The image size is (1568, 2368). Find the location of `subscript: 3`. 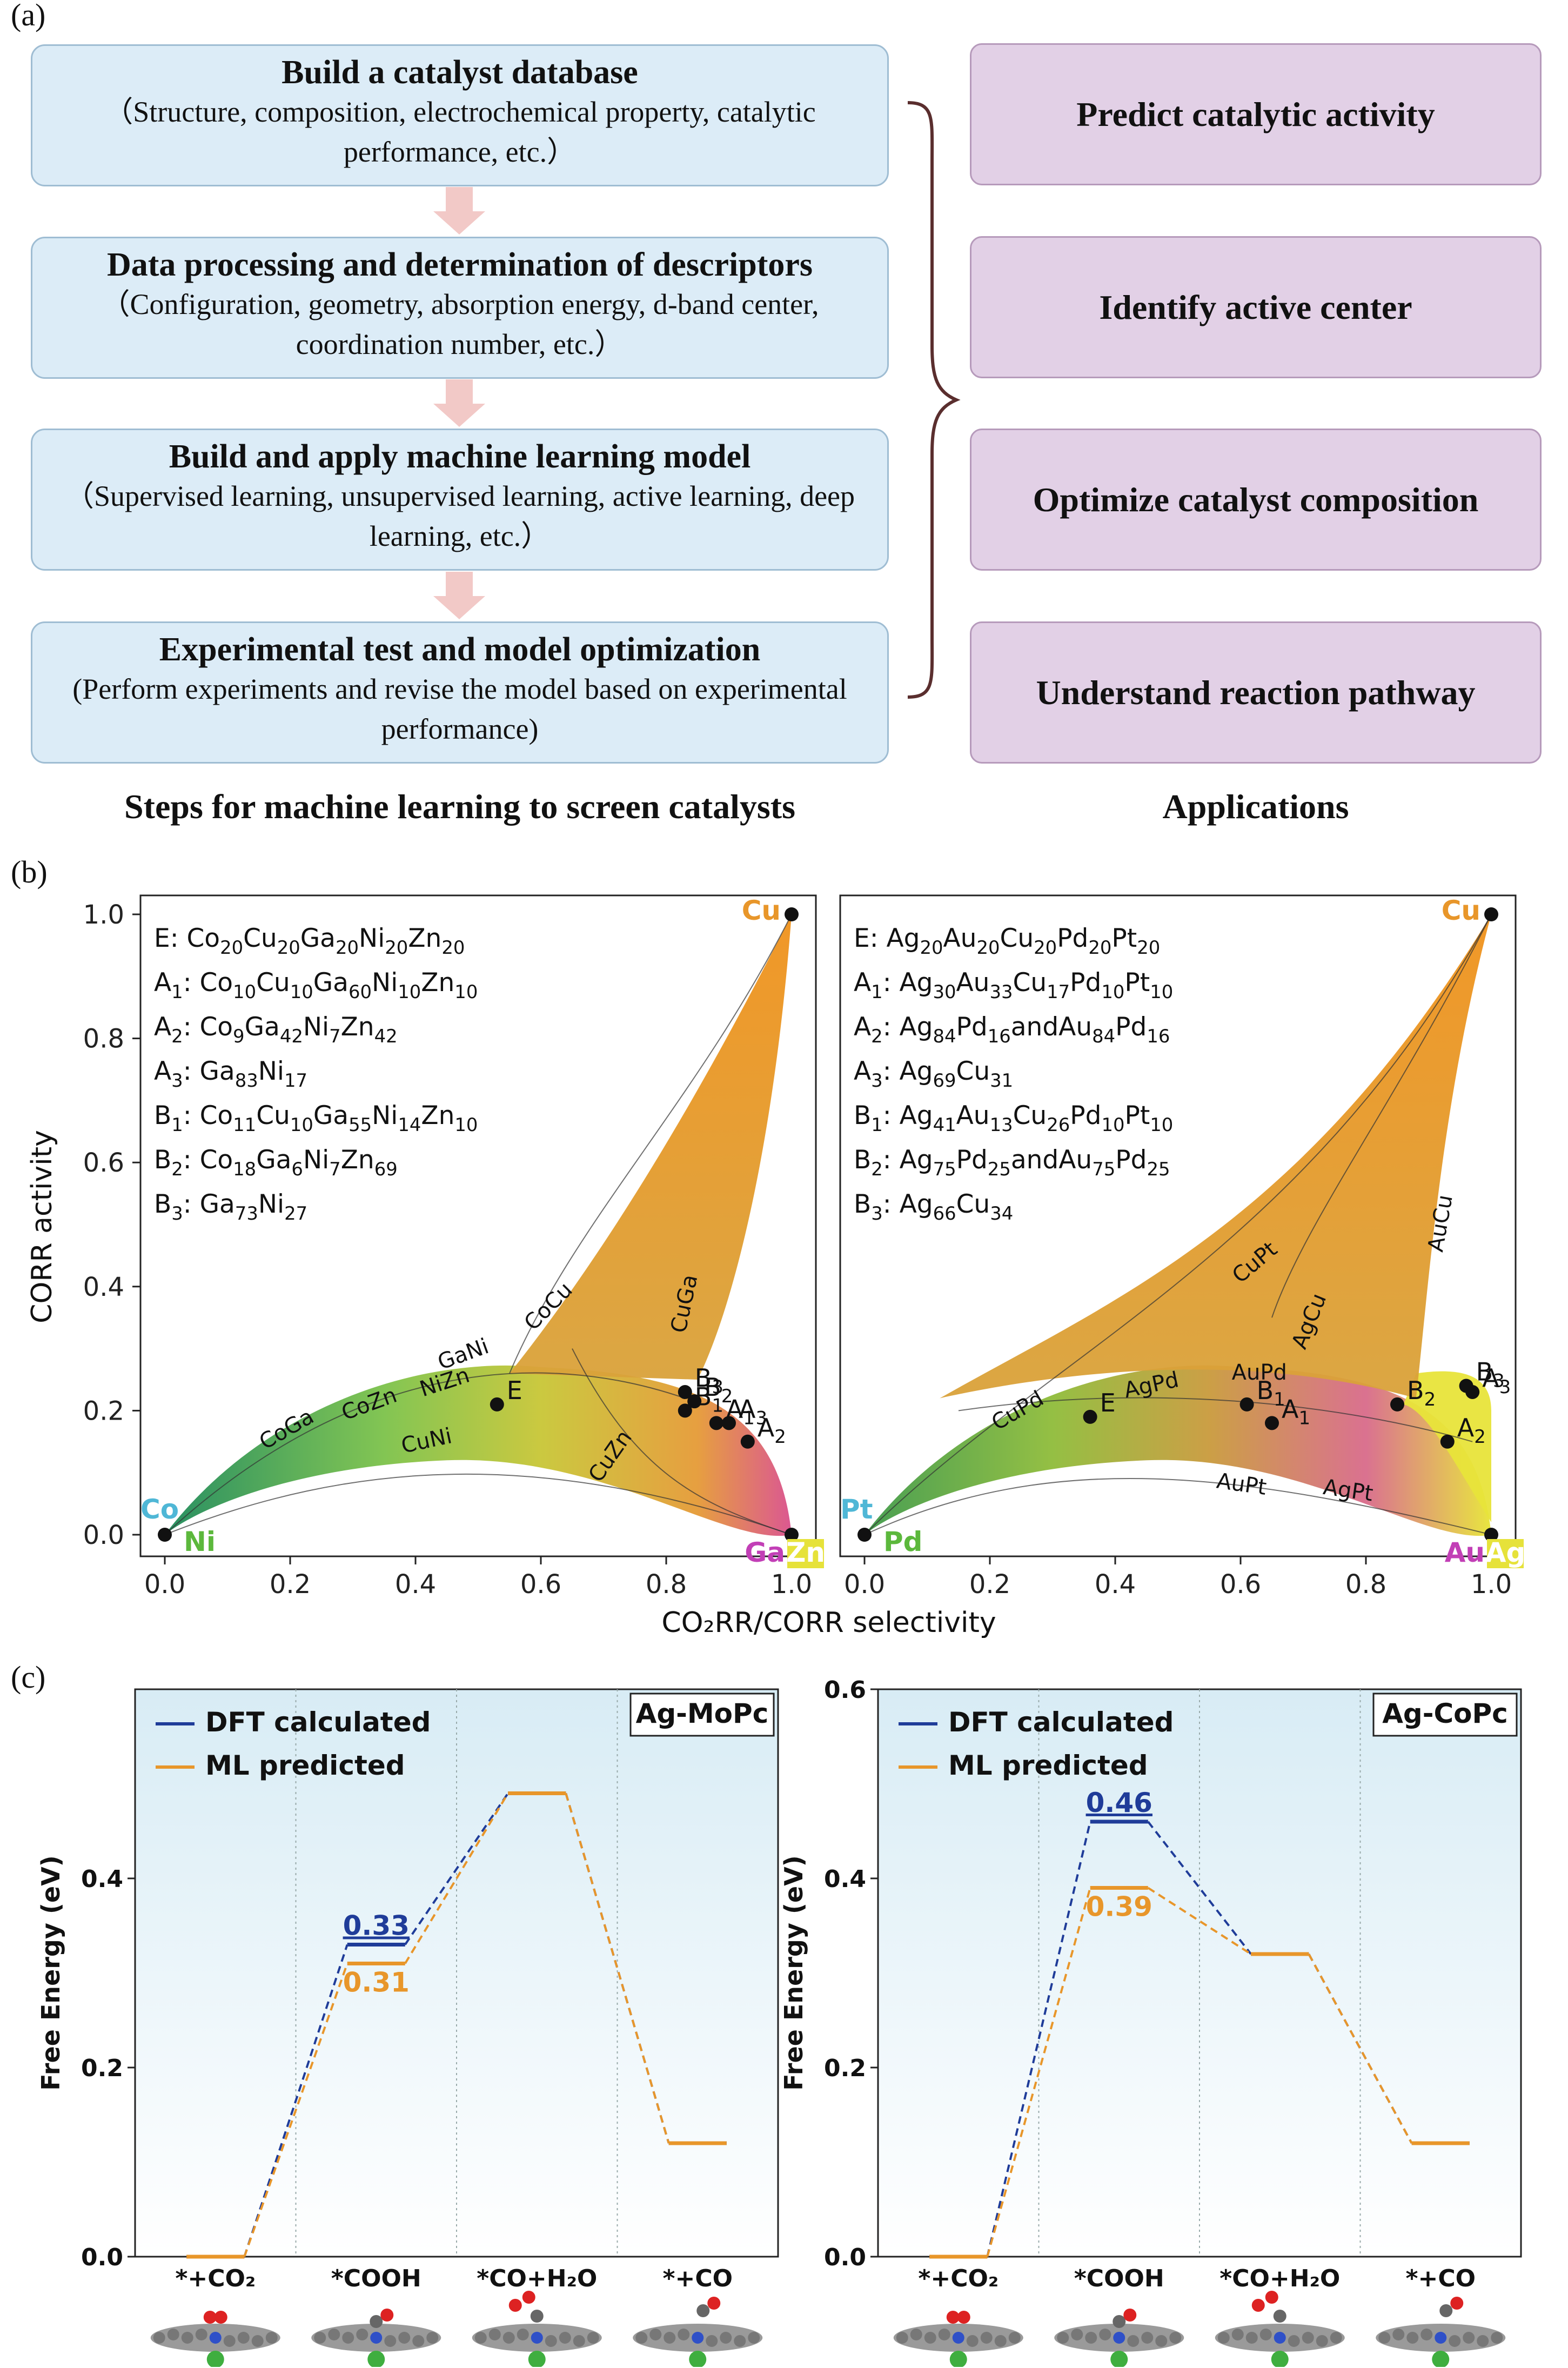

subscript: 3 is located at coordinates (177, 1080).